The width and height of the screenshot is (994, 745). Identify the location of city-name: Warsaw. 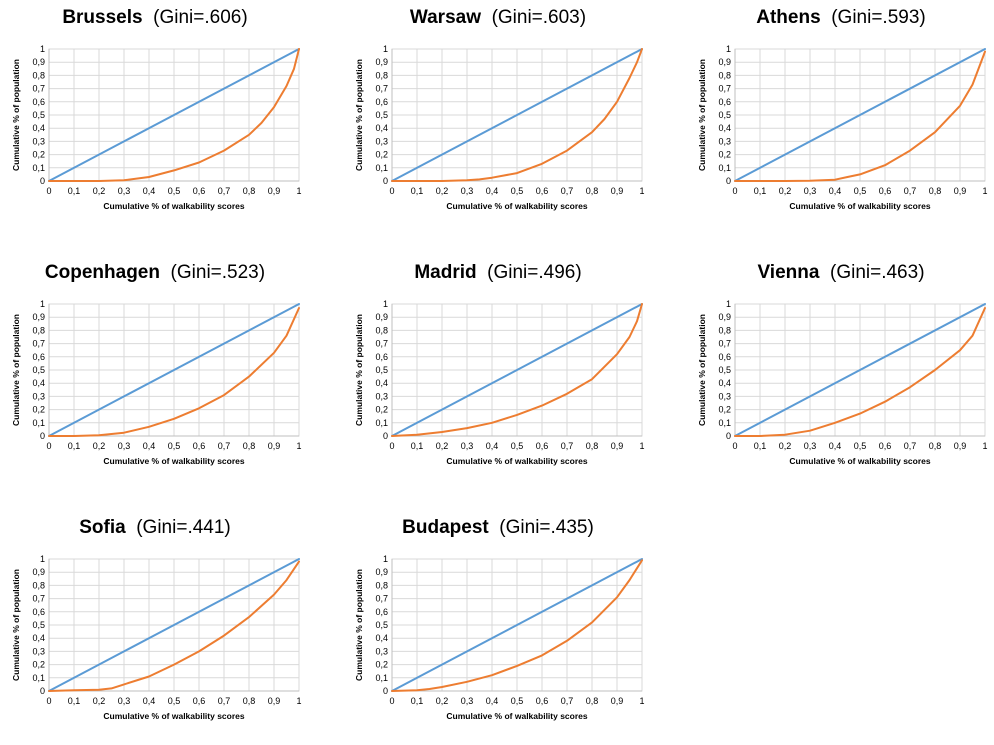
(445, 17).